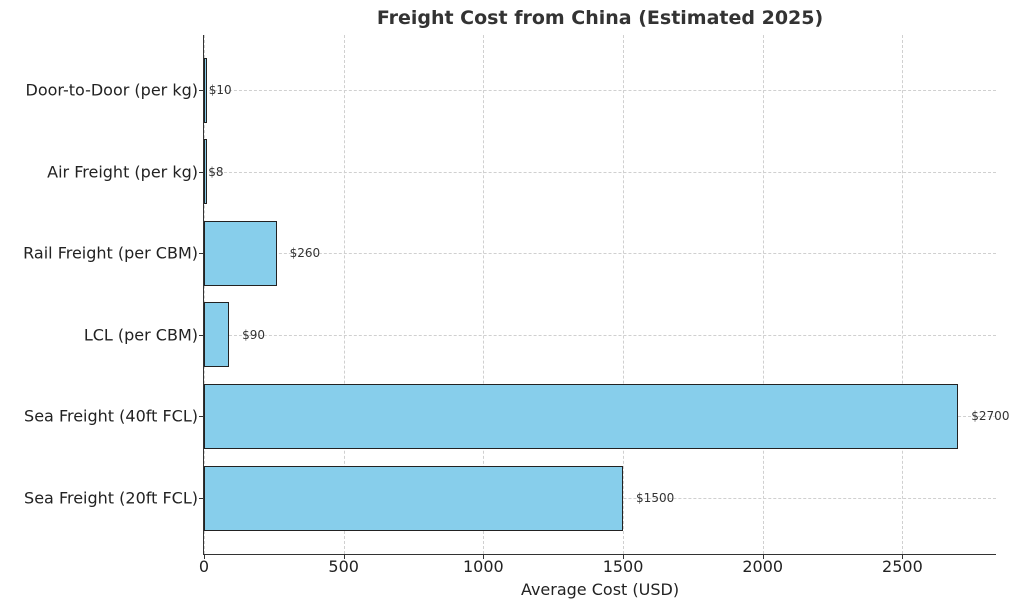 This screenshot has width=1024, height=610. Describe the element at coordinates (254, 334) in the screenshot. I see `bar-value-label: $90` at that location.